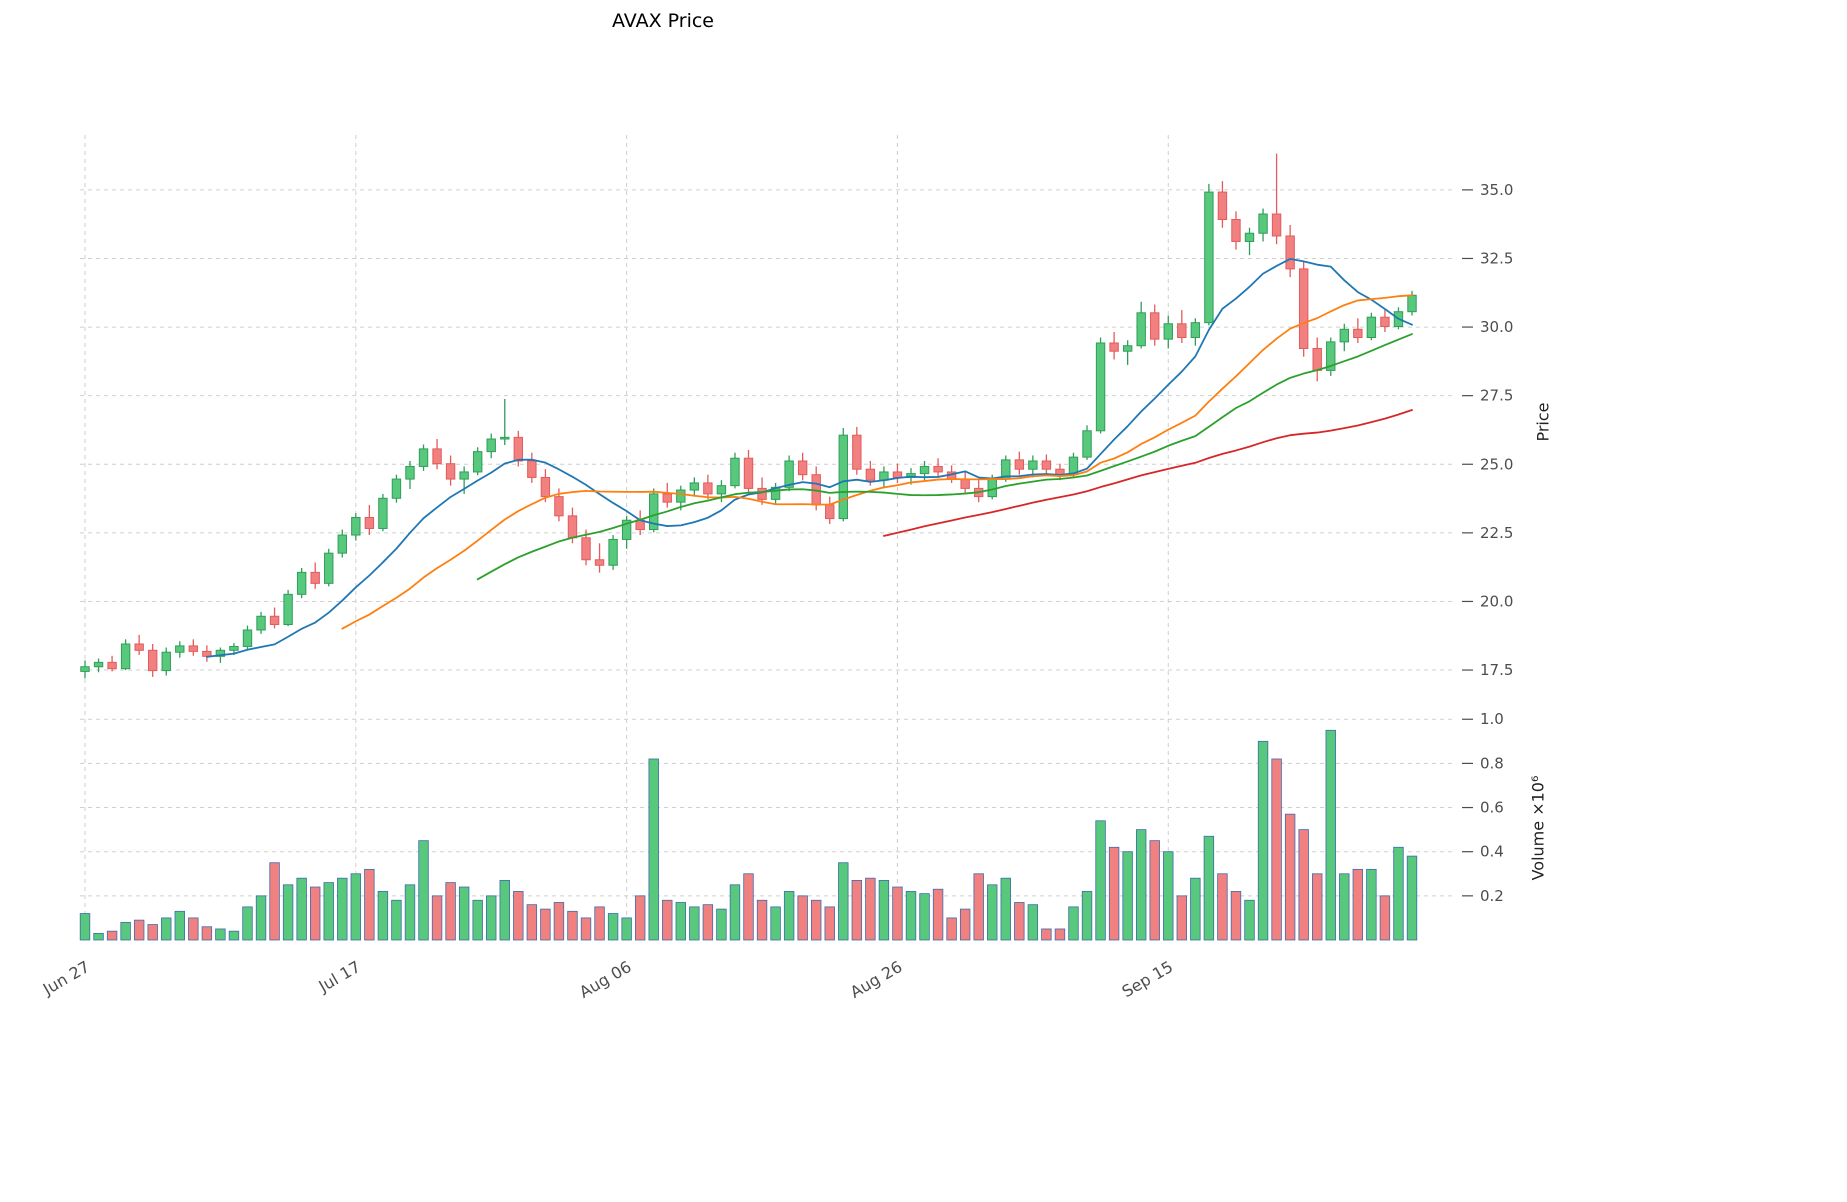 This screenshot has height=1202, width=1847. What do you see at coordinates (1492, 719) in the screenshot?
I see `svg-text: 1.0` at bounding box center [1492, 719].